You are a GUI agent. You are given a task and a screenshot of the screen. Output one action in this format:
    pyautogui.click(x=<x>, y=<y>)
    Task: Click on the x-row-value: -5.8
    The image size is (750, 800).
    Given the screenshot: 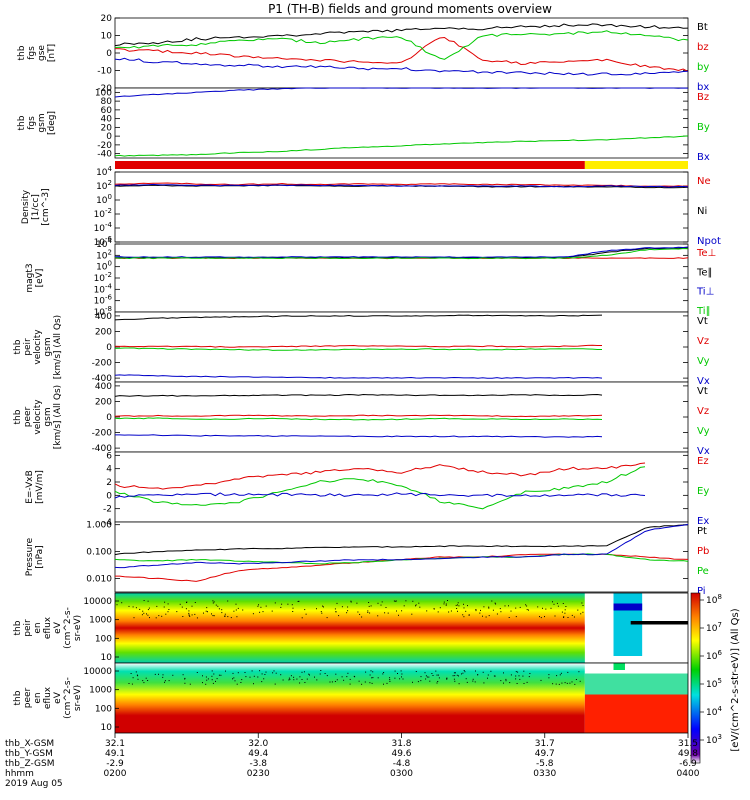 What is the action you would take?
    pyautogui.click(x=545, y=764)
    